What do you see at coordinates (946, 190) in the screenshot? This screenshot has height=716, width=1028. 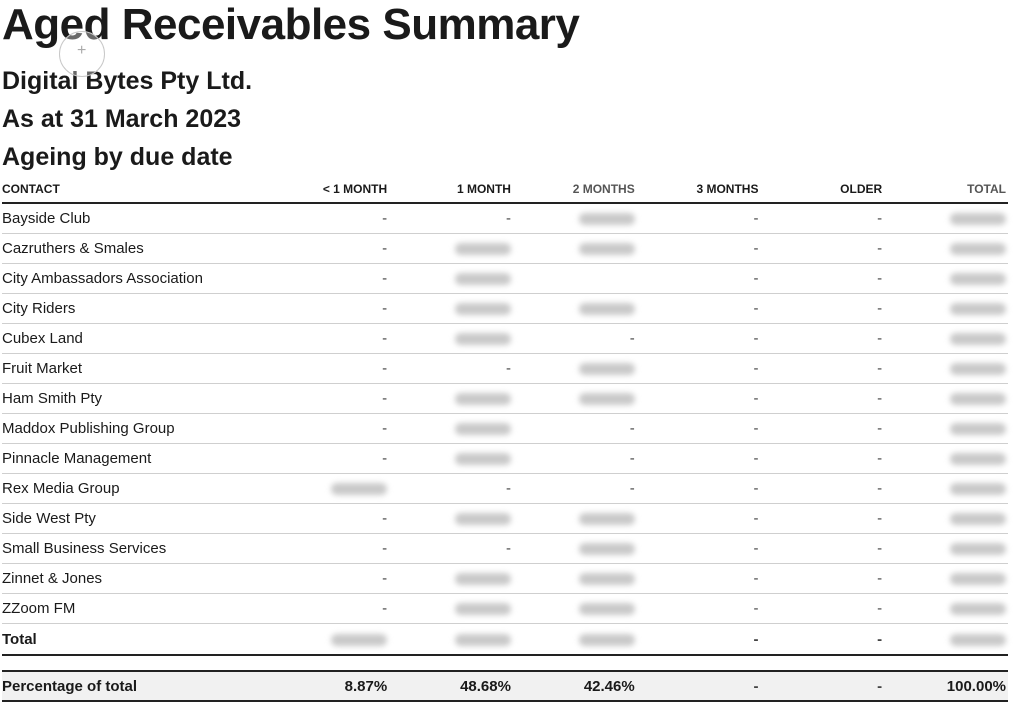 I see `header-total: TOTAL` at bounding box center [946, 190].